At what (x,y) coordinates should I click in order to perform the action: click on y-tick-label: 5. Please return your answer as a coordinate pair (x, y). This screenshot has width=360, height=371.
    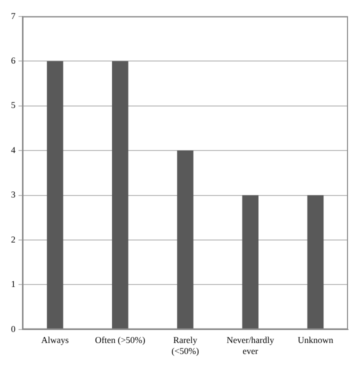
    Looking at the image, I should click on (13, 105).